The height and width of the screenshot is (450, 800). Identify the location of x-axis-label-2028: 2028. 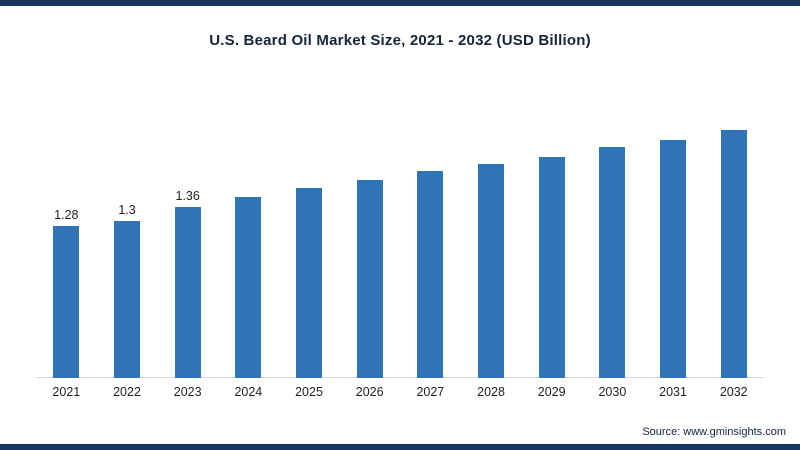
(491, 392).